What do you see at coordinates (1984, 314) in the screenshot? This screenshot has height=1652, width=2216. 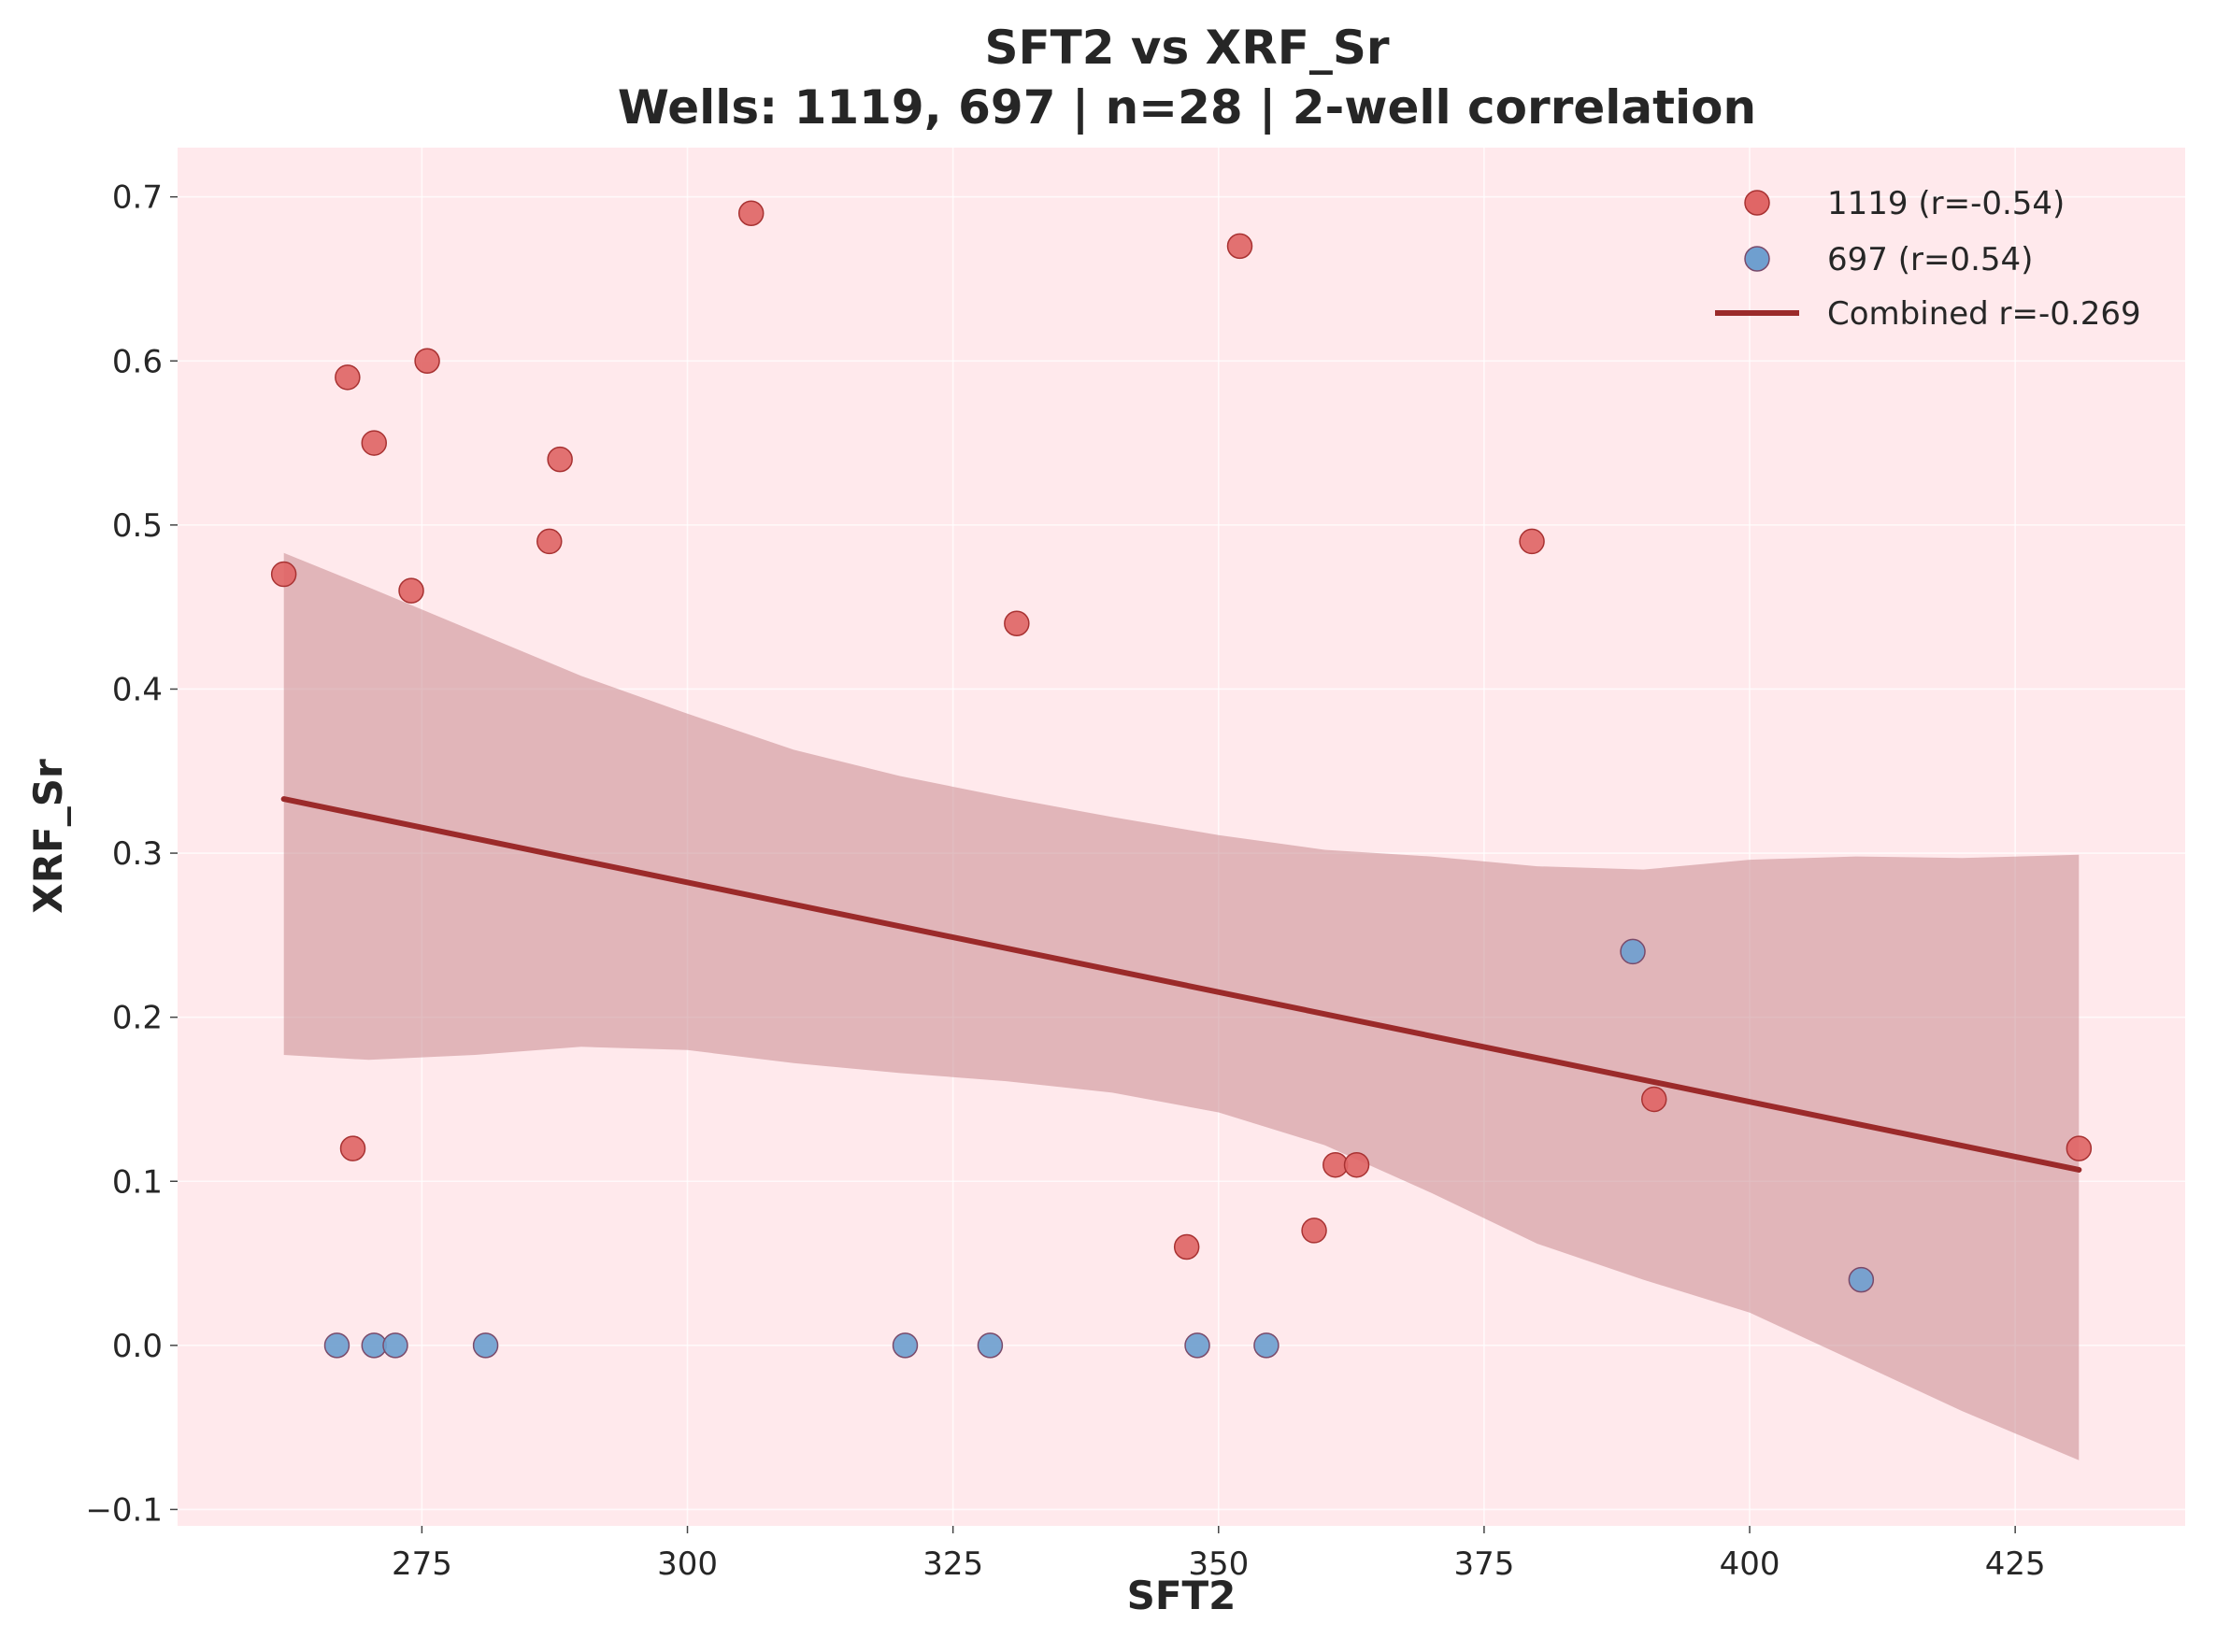 I see `legend-label-combined: Combined r=-0.269` at bounding box center [1984, 314].